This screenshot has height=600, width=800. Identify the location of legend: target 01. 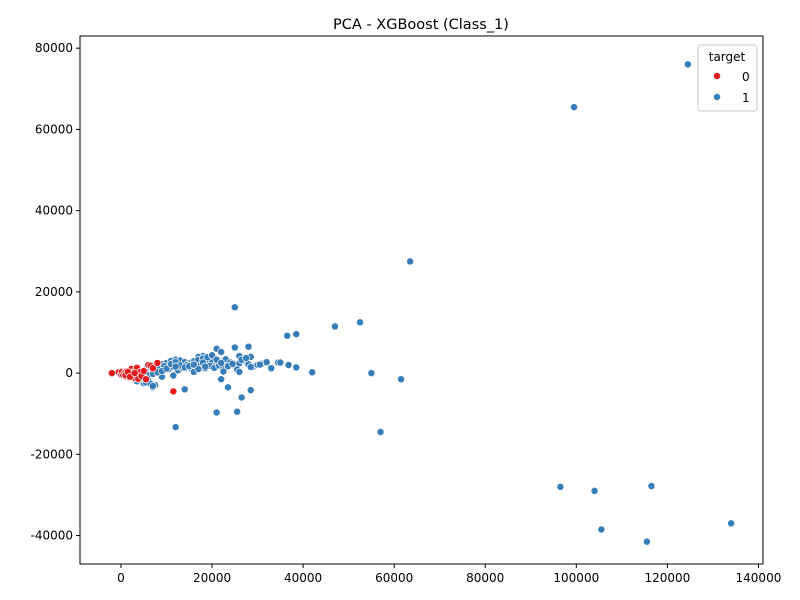
(727, 78).